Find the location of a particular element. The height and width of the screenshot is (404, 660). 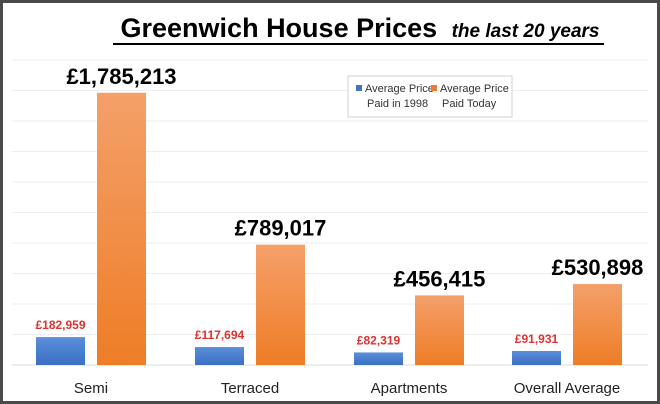

data-label: £182,959 is located at coordinates (60, 325).